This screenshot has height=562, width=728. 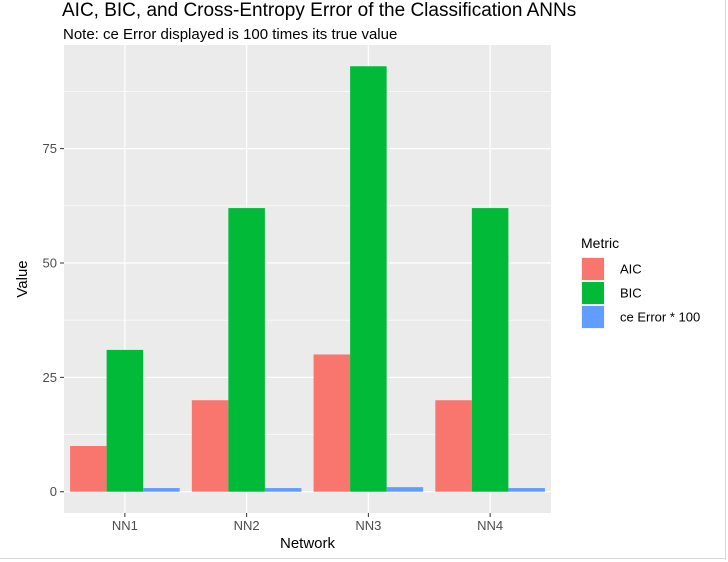 What do you see at coordinates (247, 525) in the screenshot?
I see `x-tick-label: NN2` at bounding box center [247, 525].